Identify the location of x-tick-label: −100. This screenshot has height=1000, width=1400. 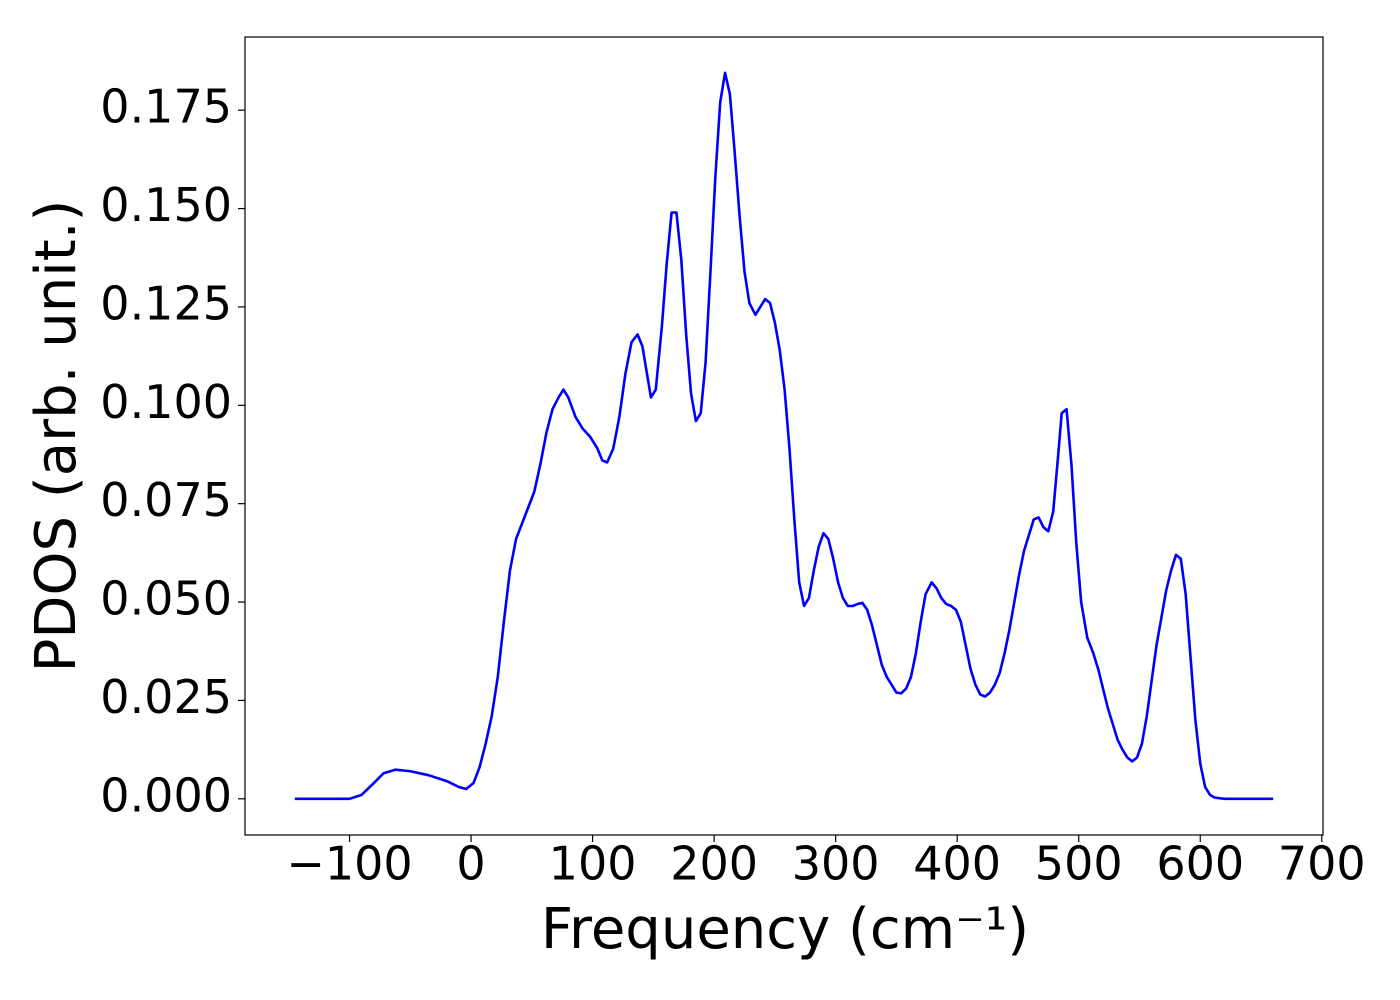
(349, 864).